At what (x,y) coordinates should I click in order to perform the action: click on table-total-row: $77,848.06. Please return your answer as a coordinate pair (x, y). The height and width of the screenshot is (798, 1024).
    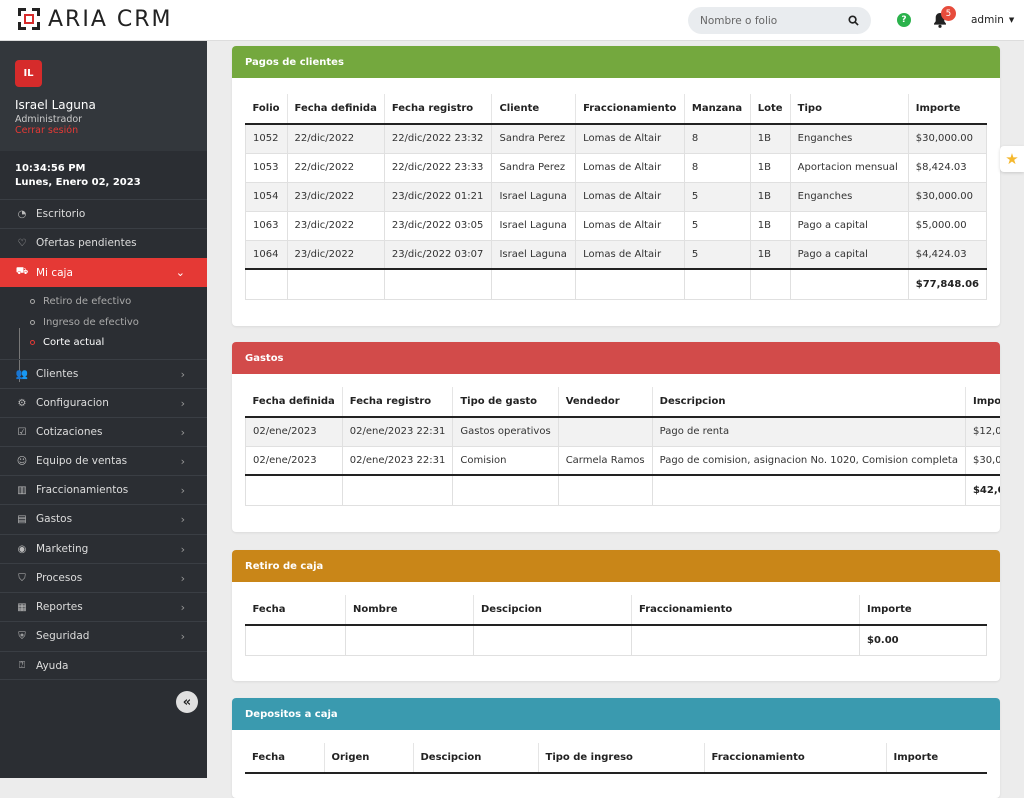
    Looking at the image, I should click on (616, 284).